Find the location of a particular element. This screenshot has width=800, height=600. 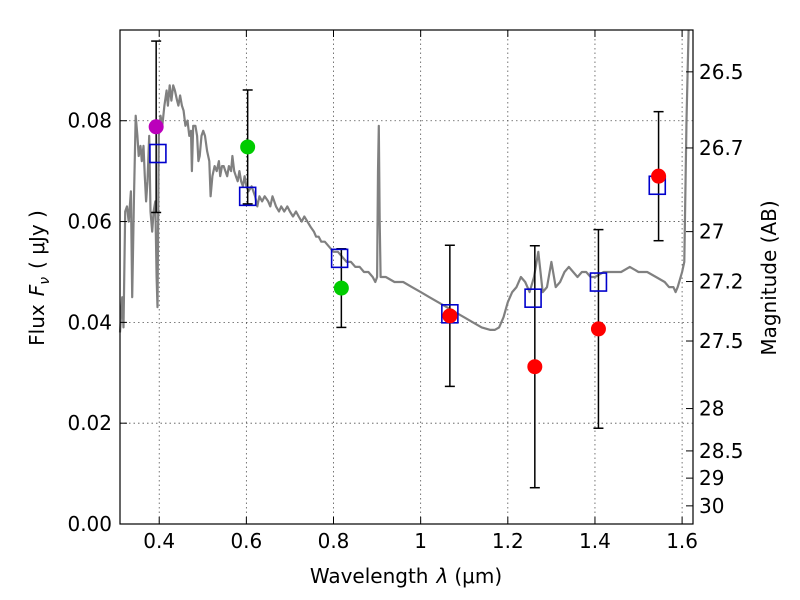

y2-tick-label: 26.5 is located at coordinates (721, 72).